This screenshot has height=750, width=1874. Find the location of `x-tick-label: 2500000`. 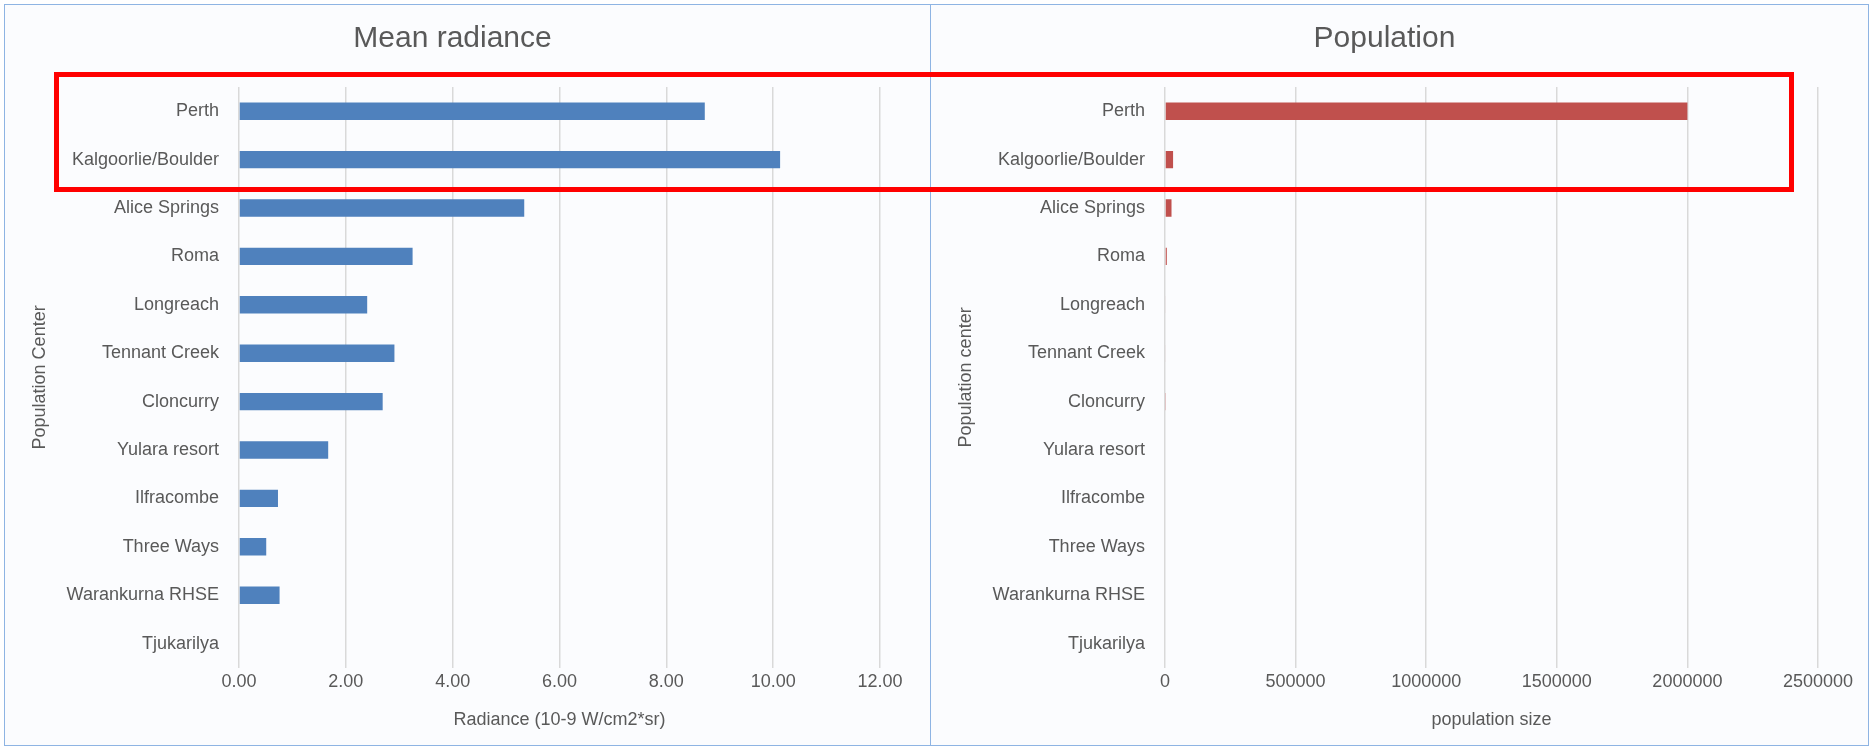

x-tick-label: 2500000 is located at coordinates (1818, 680).